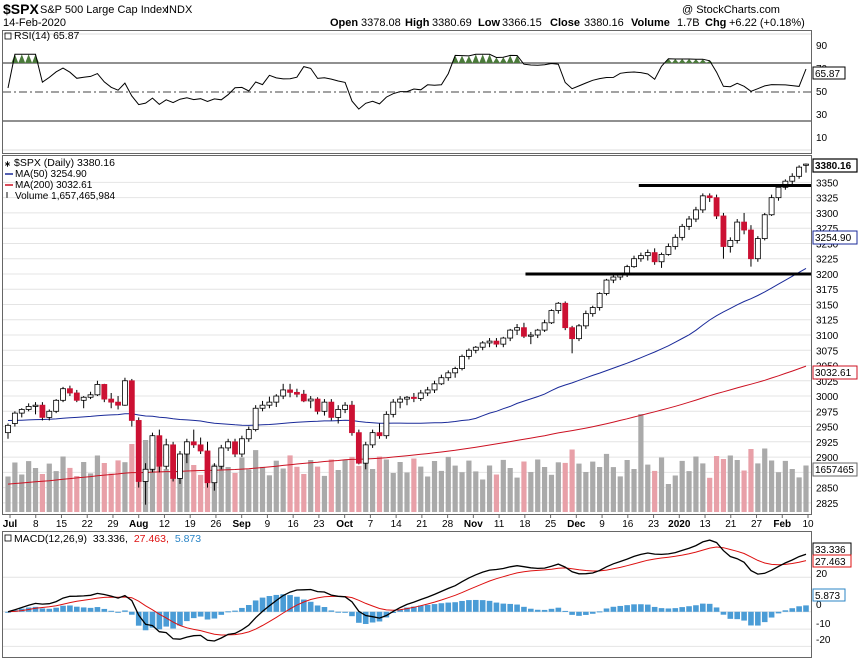 Image resolution: width=858 pixels, height=661 pixels. Describe the element at coordinates (830, 550) in the screenshot. I see `macd-value-tag-text: 33.336` at that location.